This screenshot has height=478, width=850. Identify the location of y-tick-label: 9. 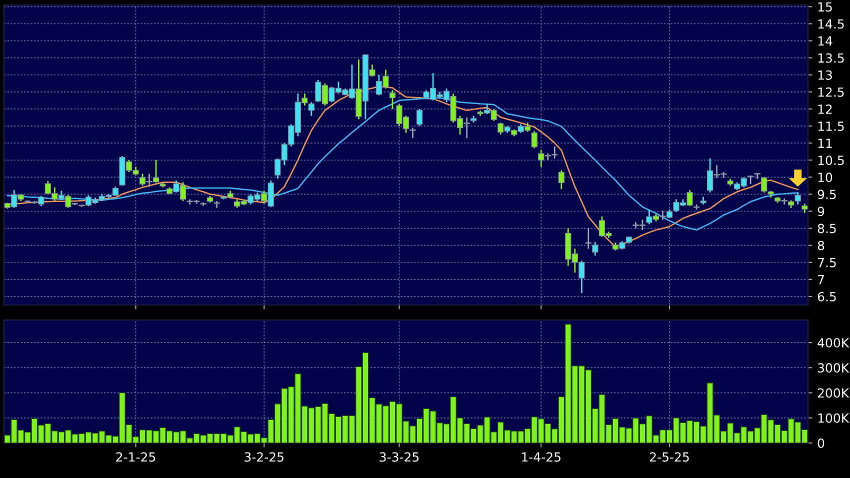
(821, 211).